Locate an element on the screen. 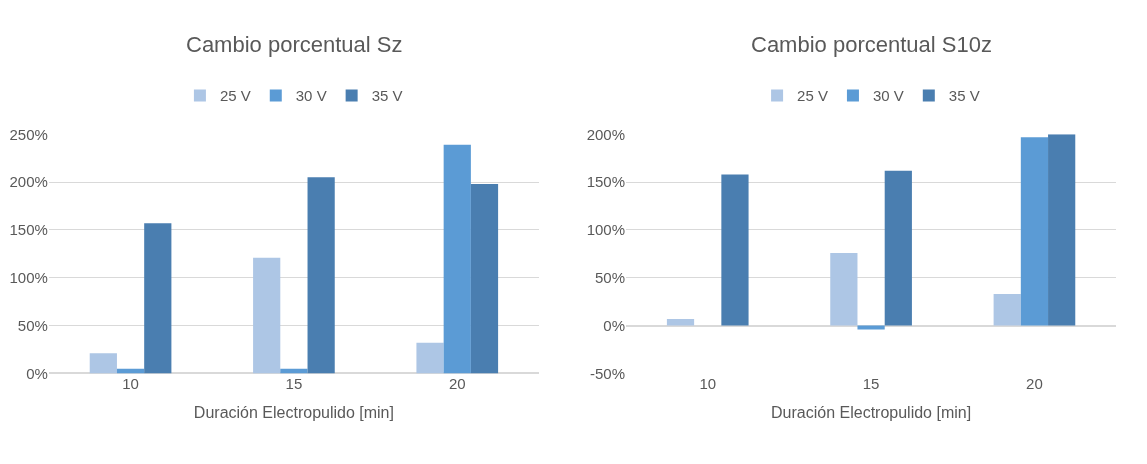  y-tick-label: 250% is located at coordinates (28, 134).